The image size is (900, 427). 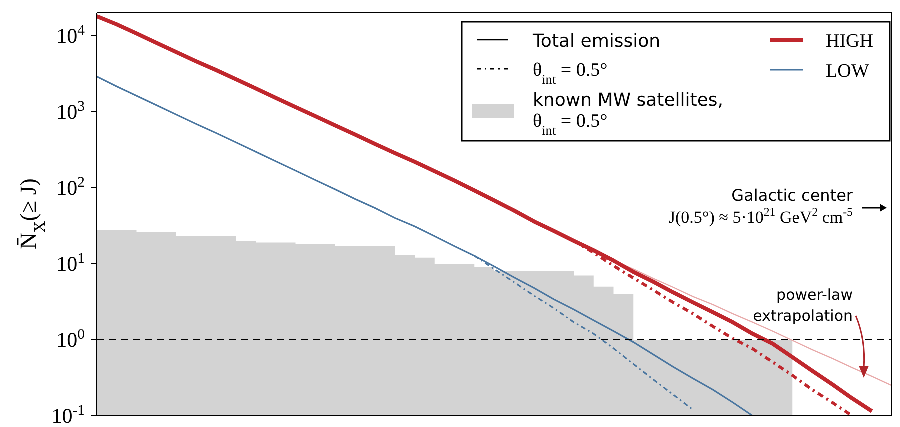 What do you see at coordinates (570, 73) in the screenshot?
I see `annotation: θ$_{int}$ = 0.5°` at bounding box center [570, 73].